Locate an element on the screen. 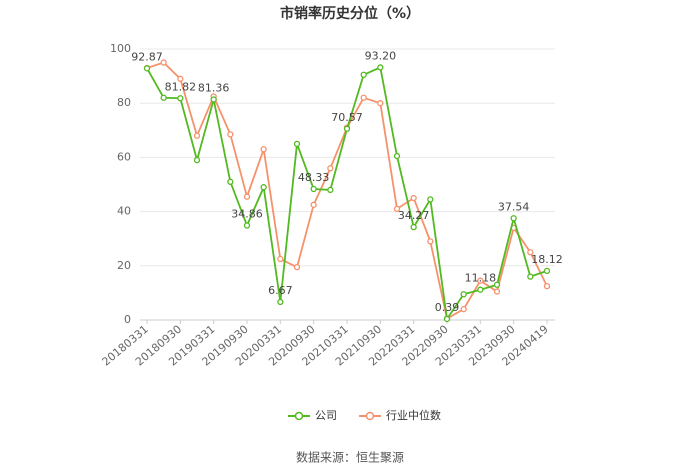 This screenshot has width=700, height=473. data-label: 93.20 is located at coordinates (381, 55).